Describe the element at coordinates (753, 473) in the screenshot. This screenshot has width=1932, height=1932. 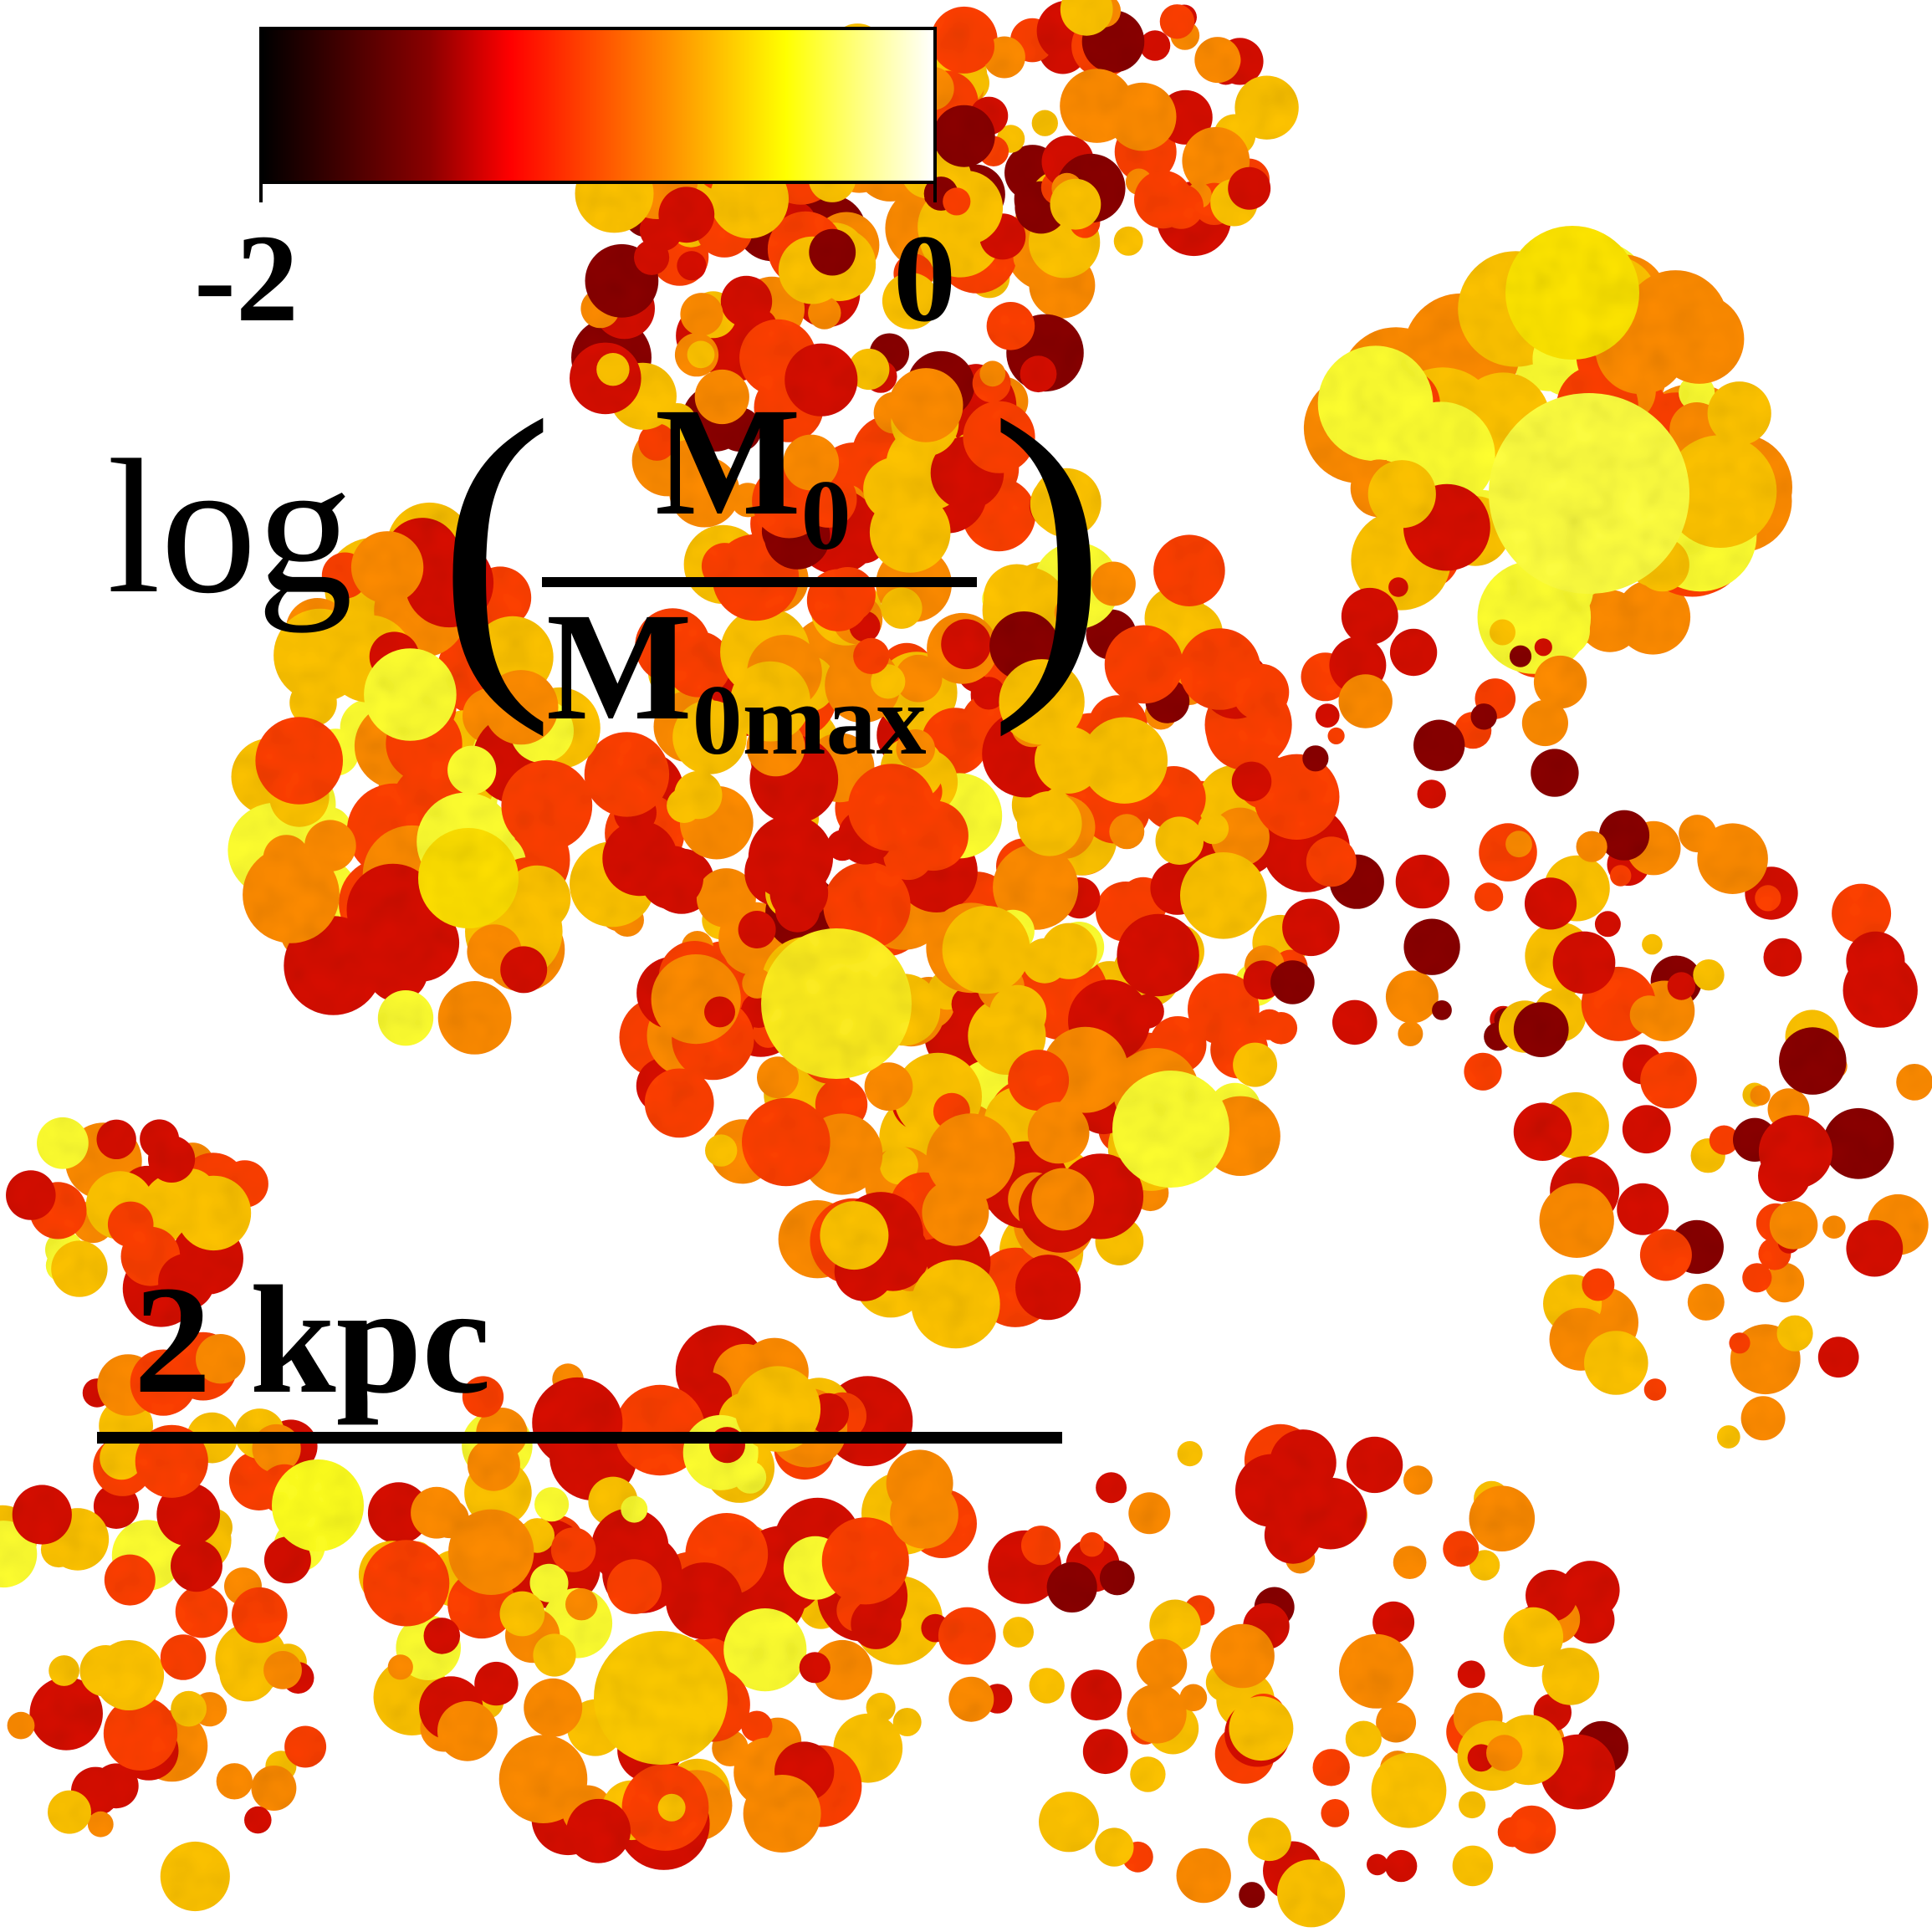
I see `fraction-numerator: M0` at that location.